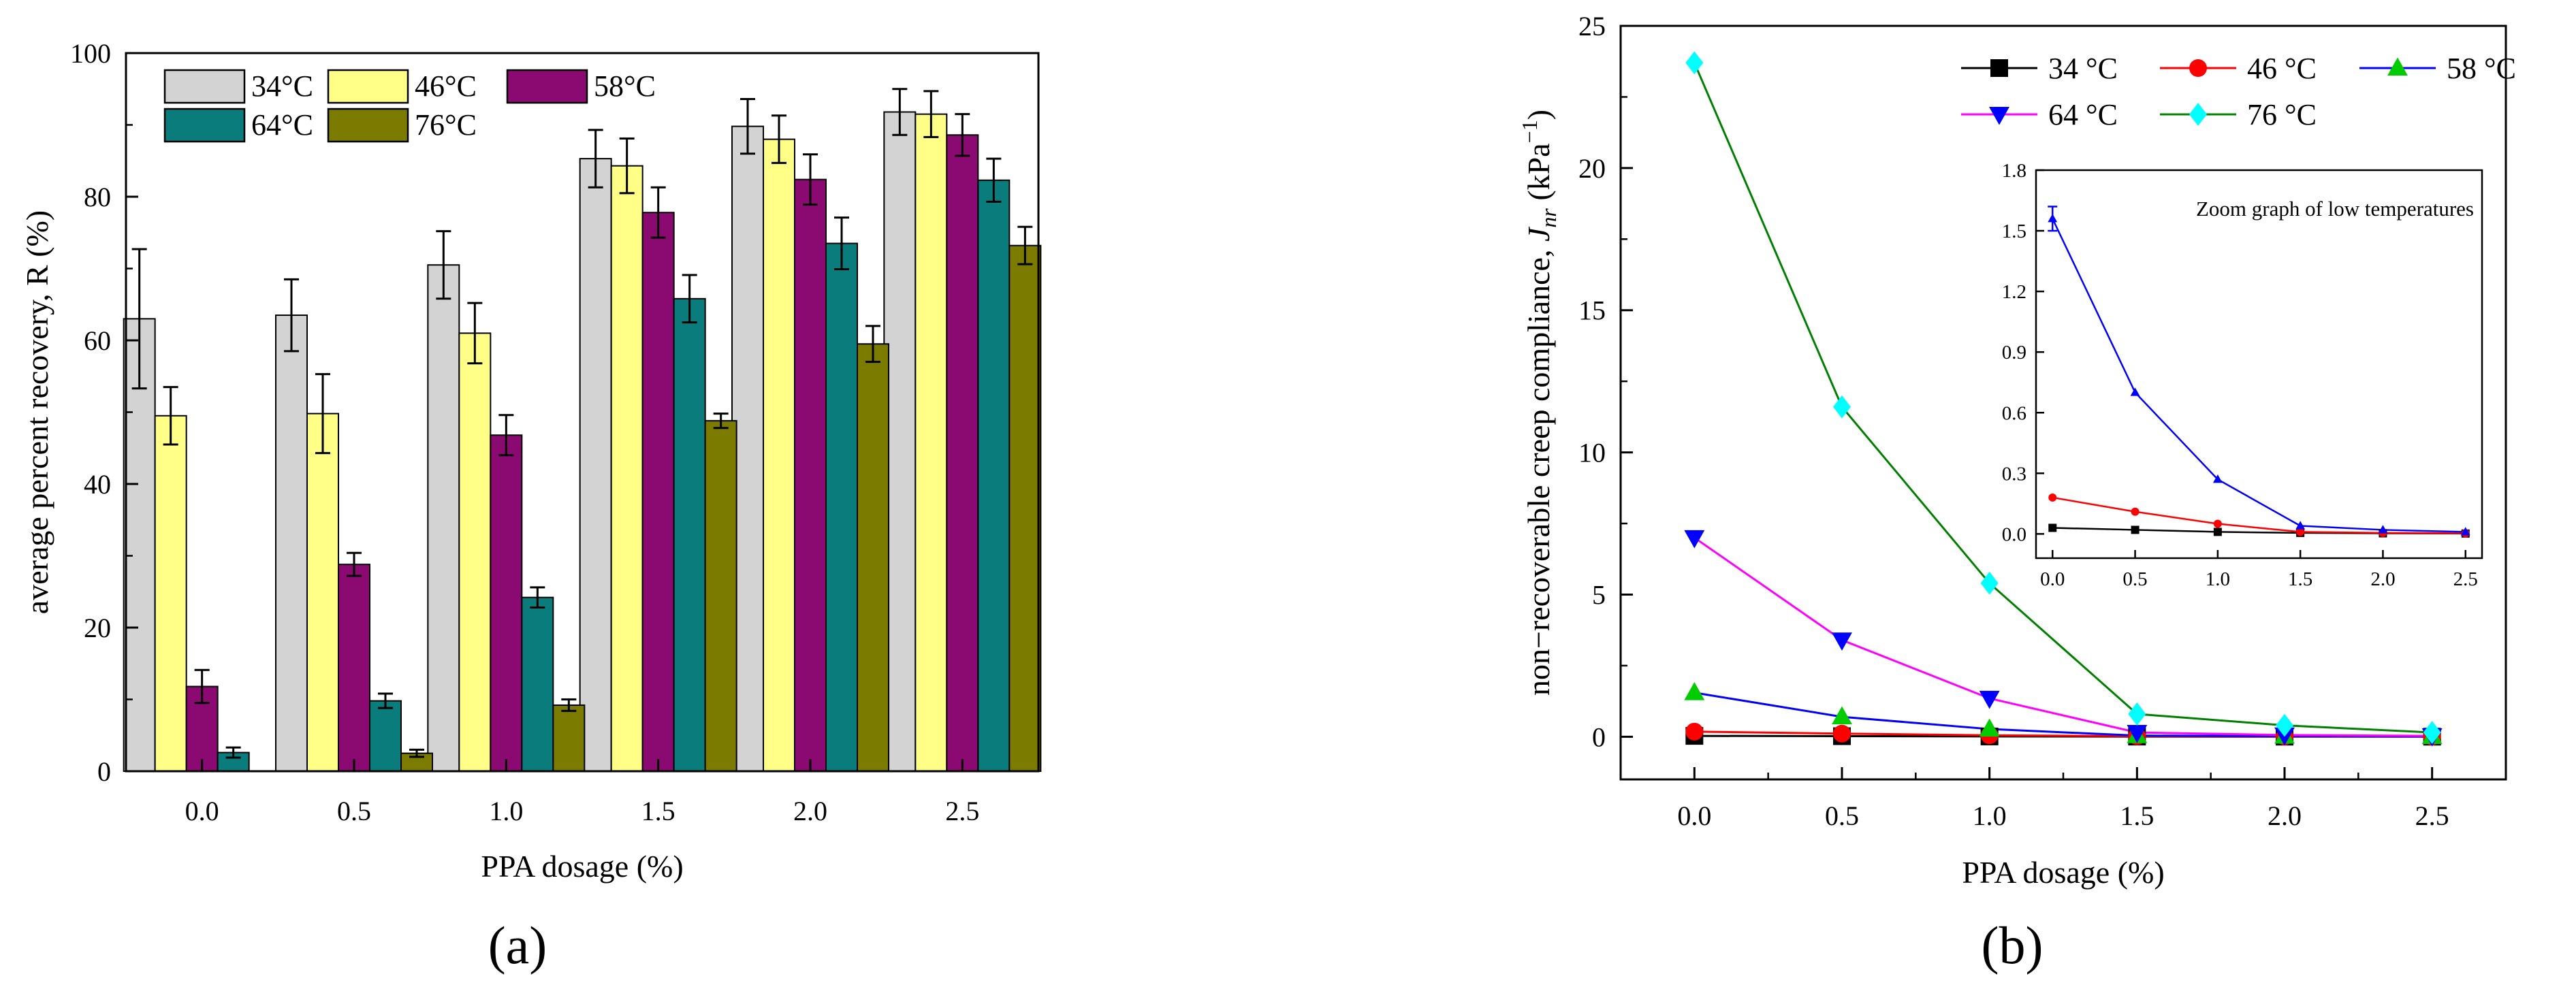  What do you see at coordinates (97, 484) in the screenshot?
I see `y-tick-label: 40` at bounding box center [97, 484].